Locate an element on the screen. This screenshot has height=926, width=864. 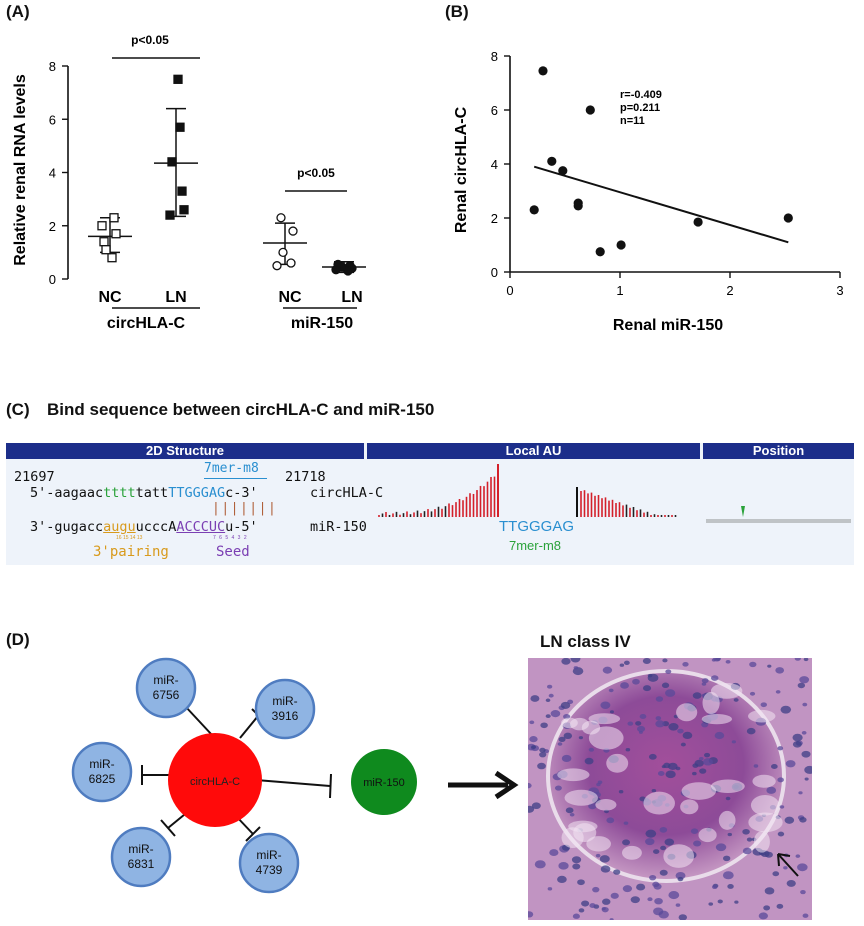
panel-b-label: (B) is located at coordinates (457, 11).